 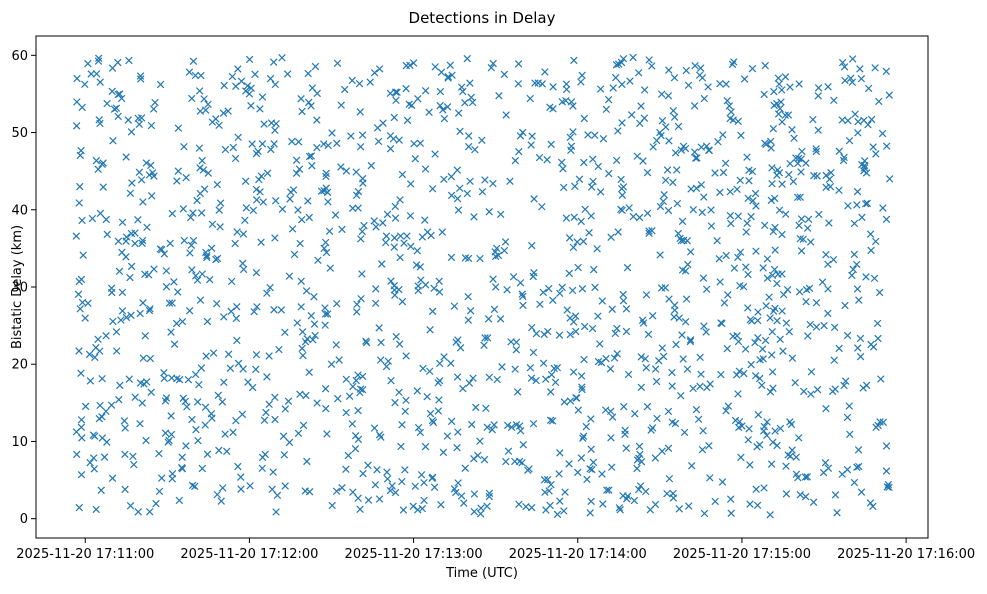 What do you see at coordinates (24, 519) in the screenshot?
I see `y-tick-label: 0` at bounding box center [24, 519].